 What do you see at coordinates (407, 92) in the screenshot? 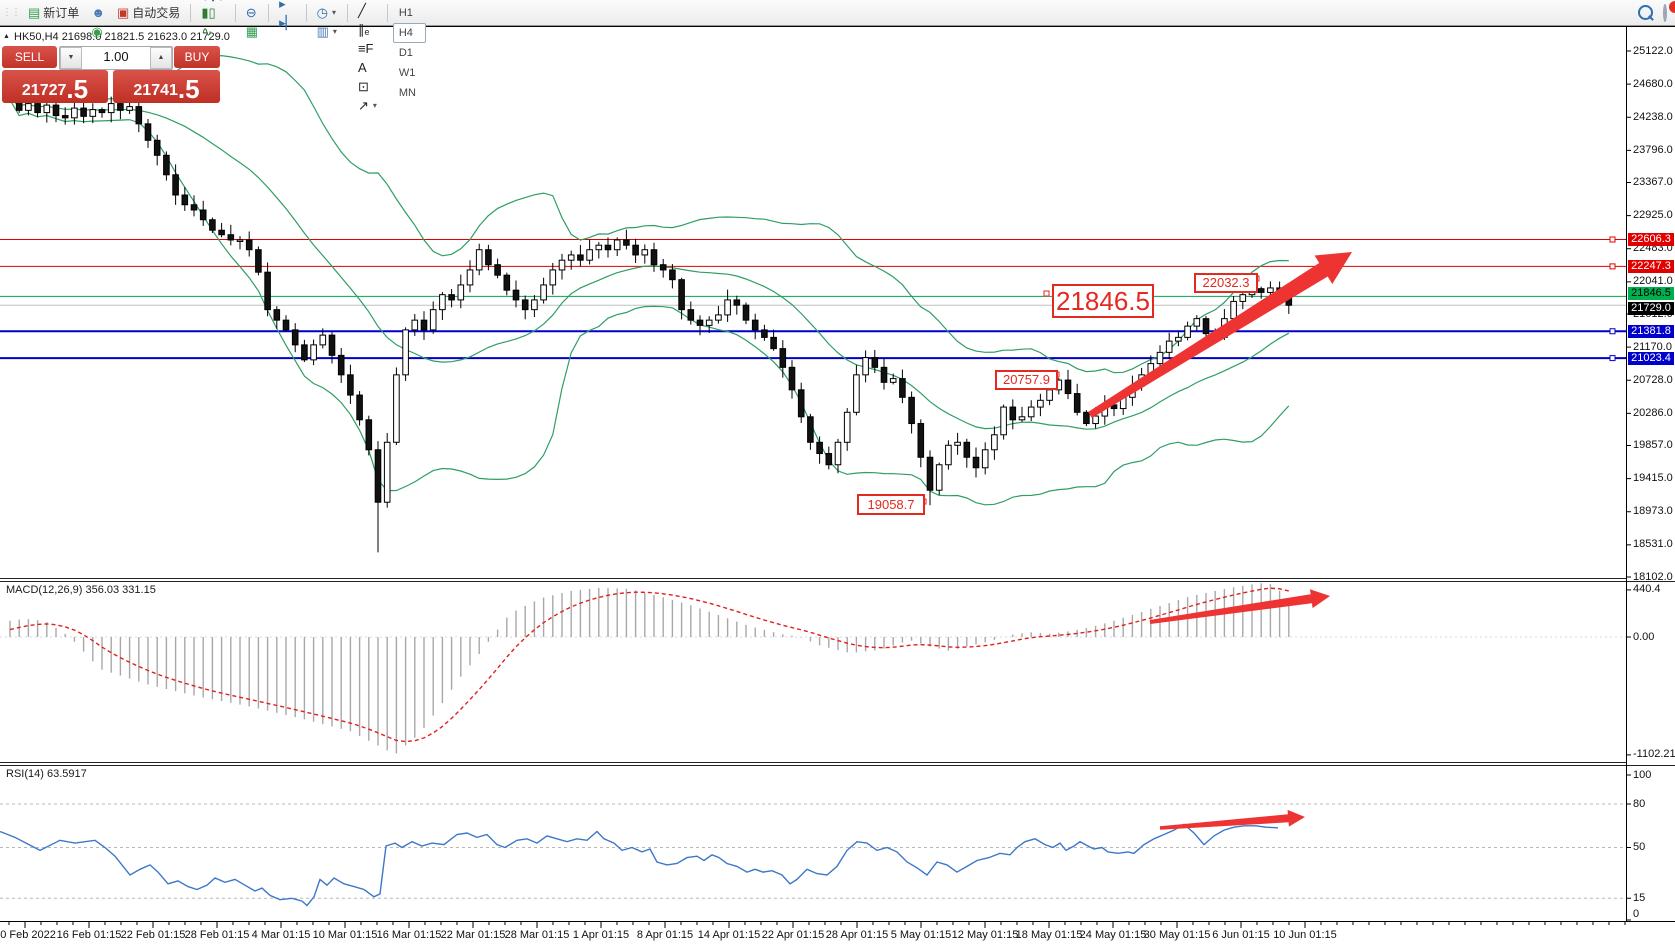
I see `timeframe-button-mn: MN` at bounding box center [407, 92].